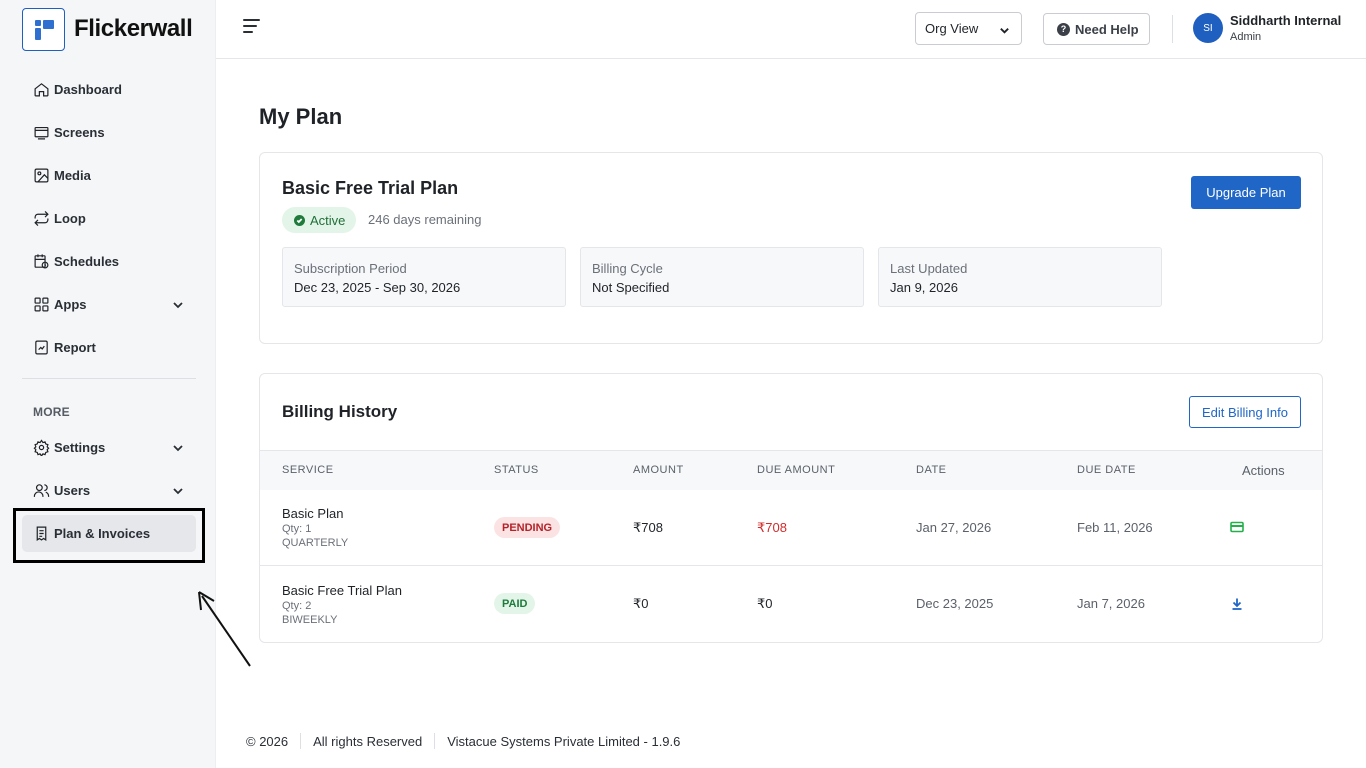 The image size is (1366, 768). What do you see at coordinates (627, 268) in the screenshot?
I see `info-label: Billing Cycle` at bounding box center [627, 268].